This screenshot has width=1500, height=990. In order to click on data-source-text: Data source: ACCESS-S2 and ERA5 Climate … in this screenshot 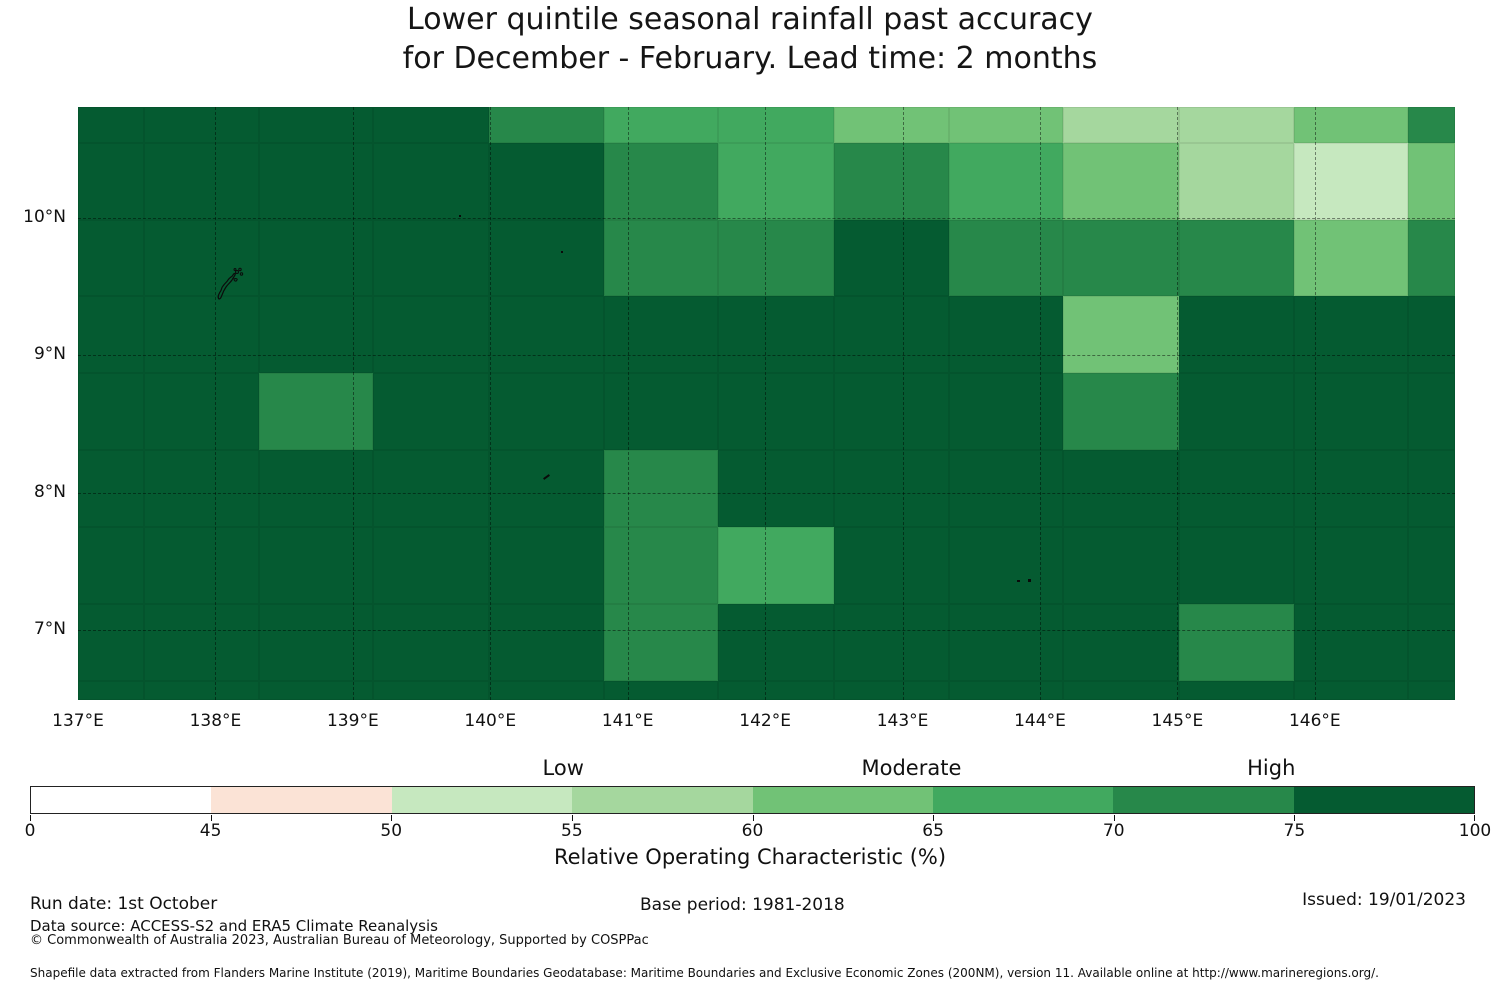, I will do `click(234, 926)`.